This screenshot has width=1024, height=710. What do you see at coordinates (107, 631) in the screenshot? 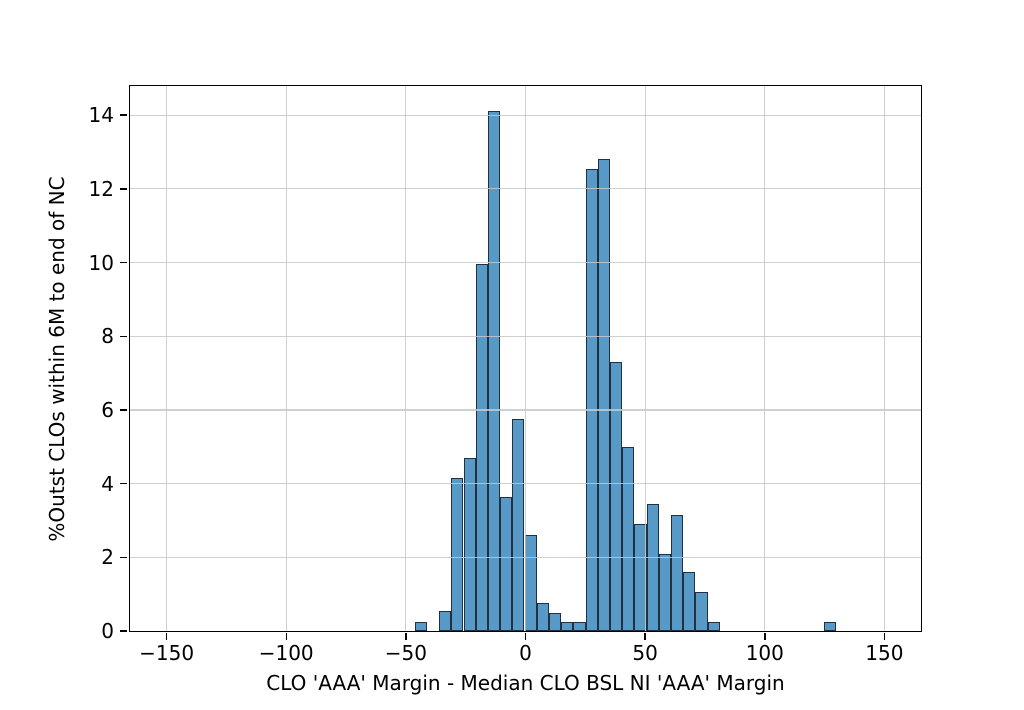
I see `y-tick-label: 0` at bounding box center [107, 631].